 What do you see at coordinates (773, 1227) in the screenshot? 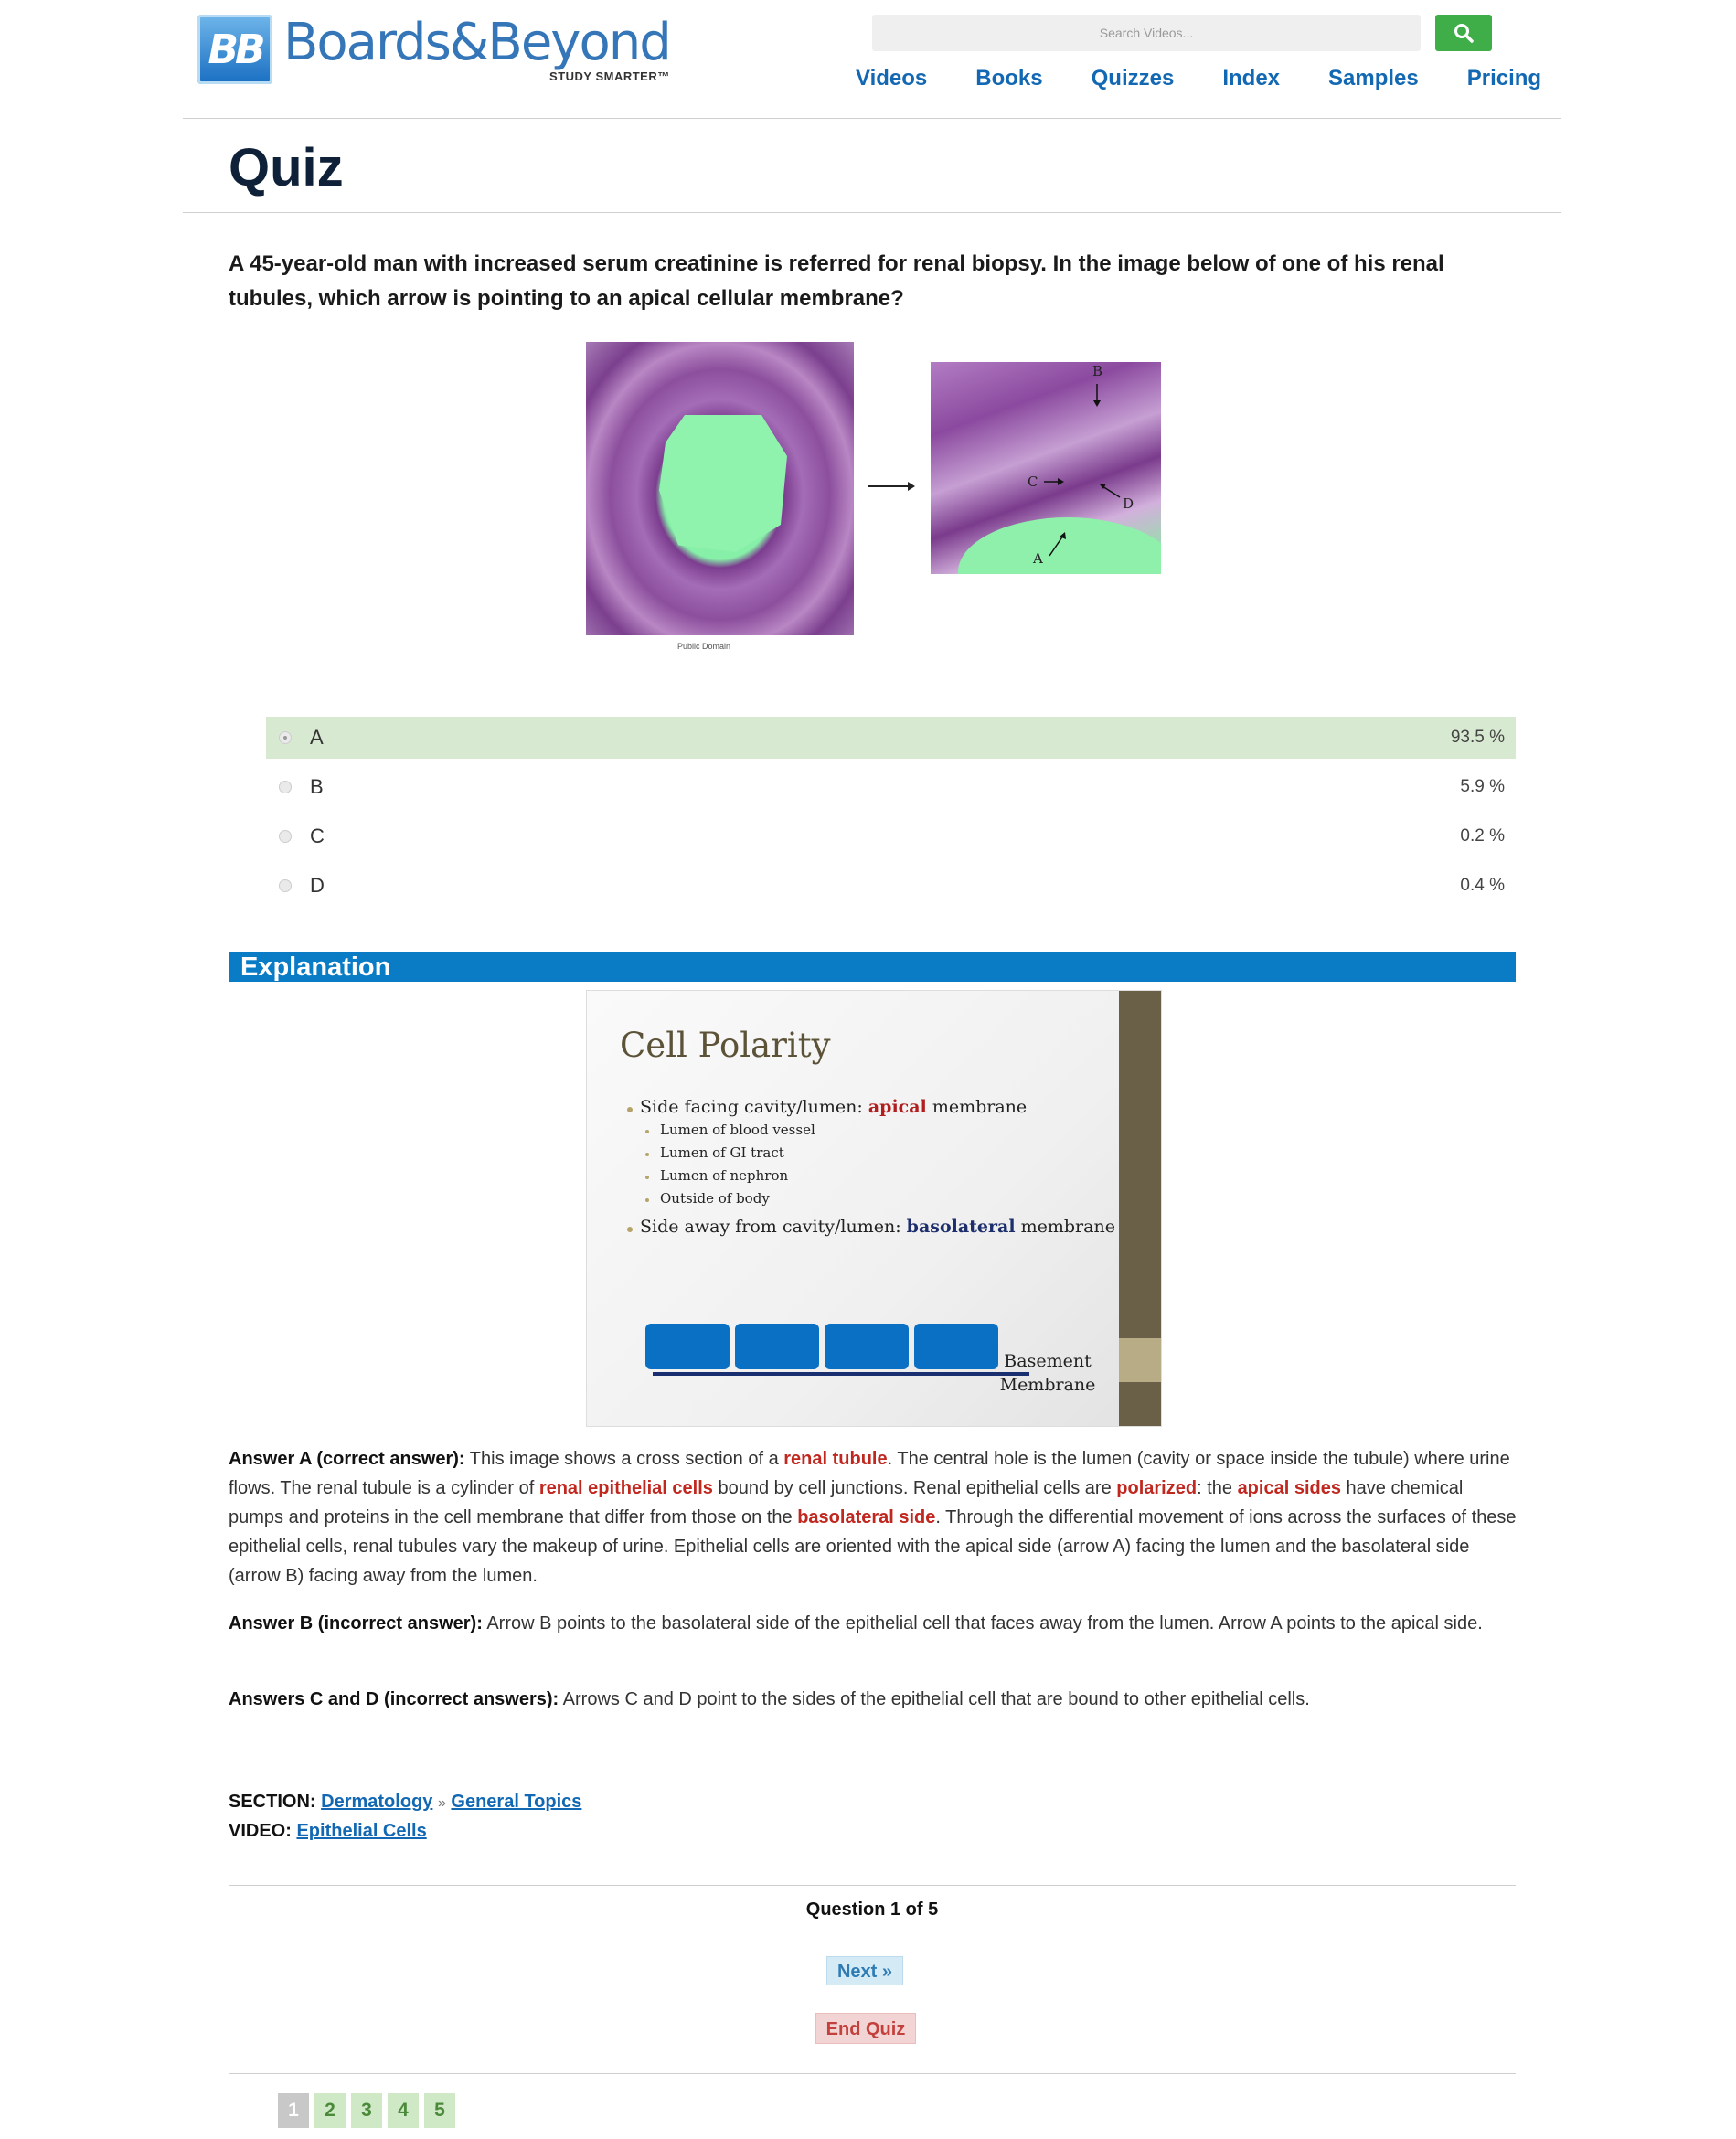
I see `bullet-text: Side away from cavity/lumen:` at bounding box center [773, 1227].